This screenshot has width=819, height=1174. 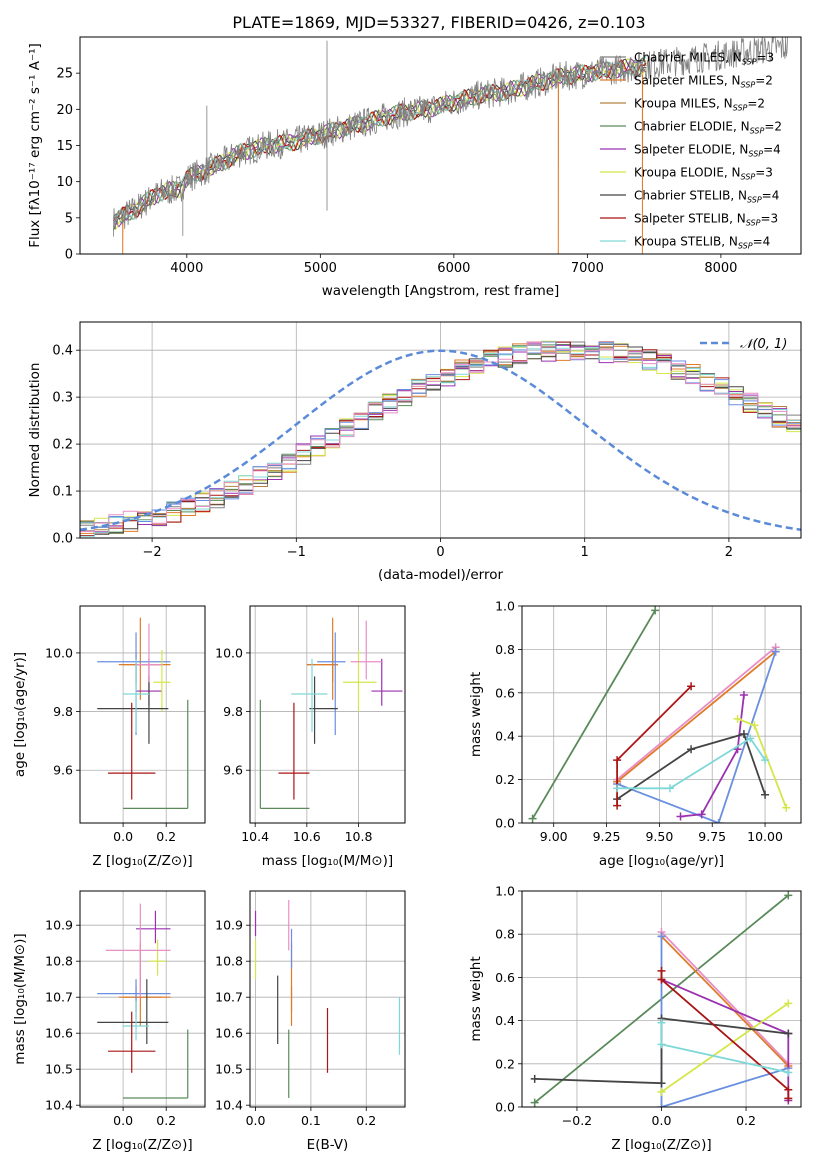 I want to click on age-vs-mass-panel: 10.4 10.6 10.8 9.6 9.8 10.0 mass [log₁₀(M/M⊙)], so click(x=310, y=737).